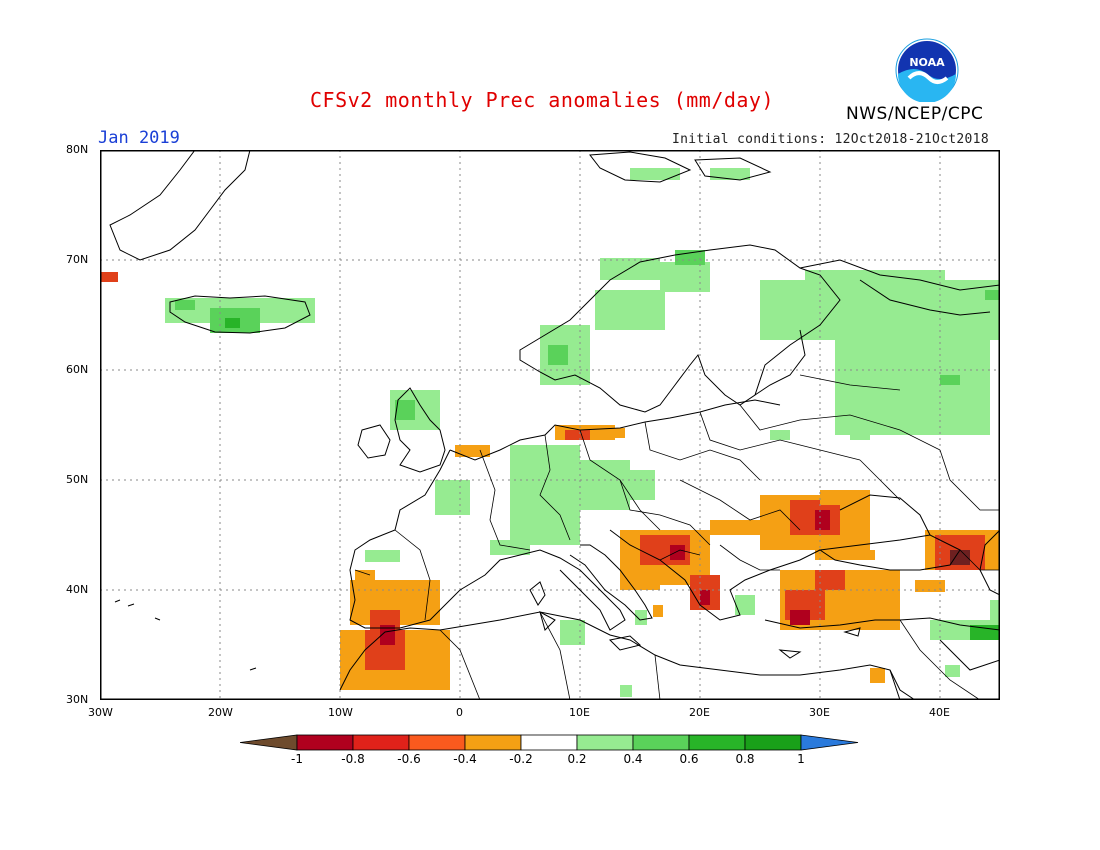  What do you see at coordinates (340, 712) in the screenshot?
I see `lon-label-10w: 10W` at bounding box center [340, 712].